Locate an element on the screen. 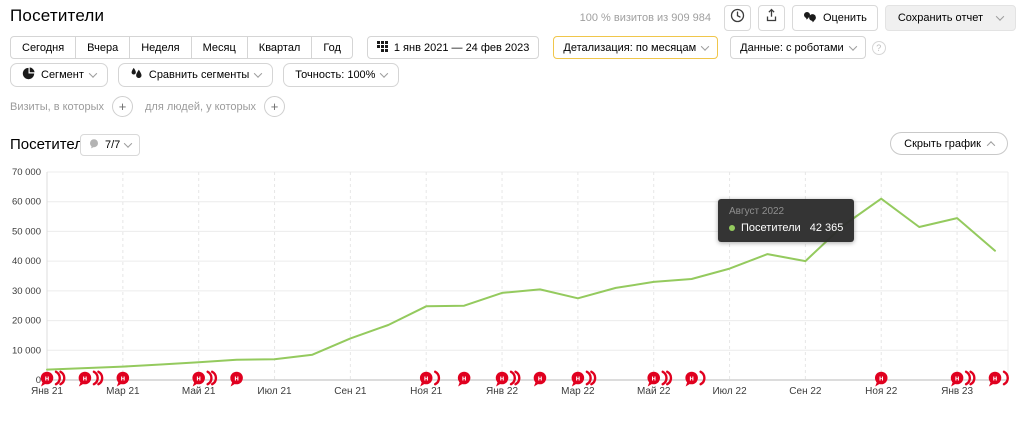 The image size is (1024, 421). period-today-button: Сегодня is located at coordinates (43, 47).